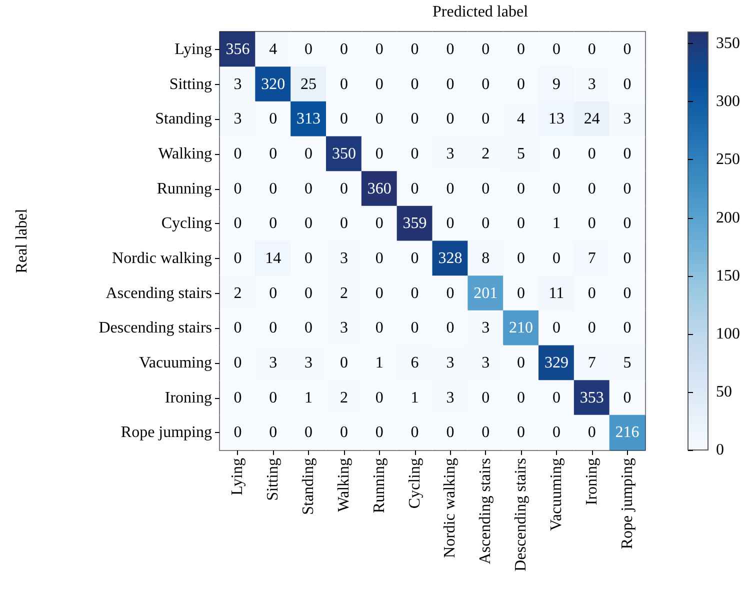  I want to click on data-label: 356, so click(238, 49).